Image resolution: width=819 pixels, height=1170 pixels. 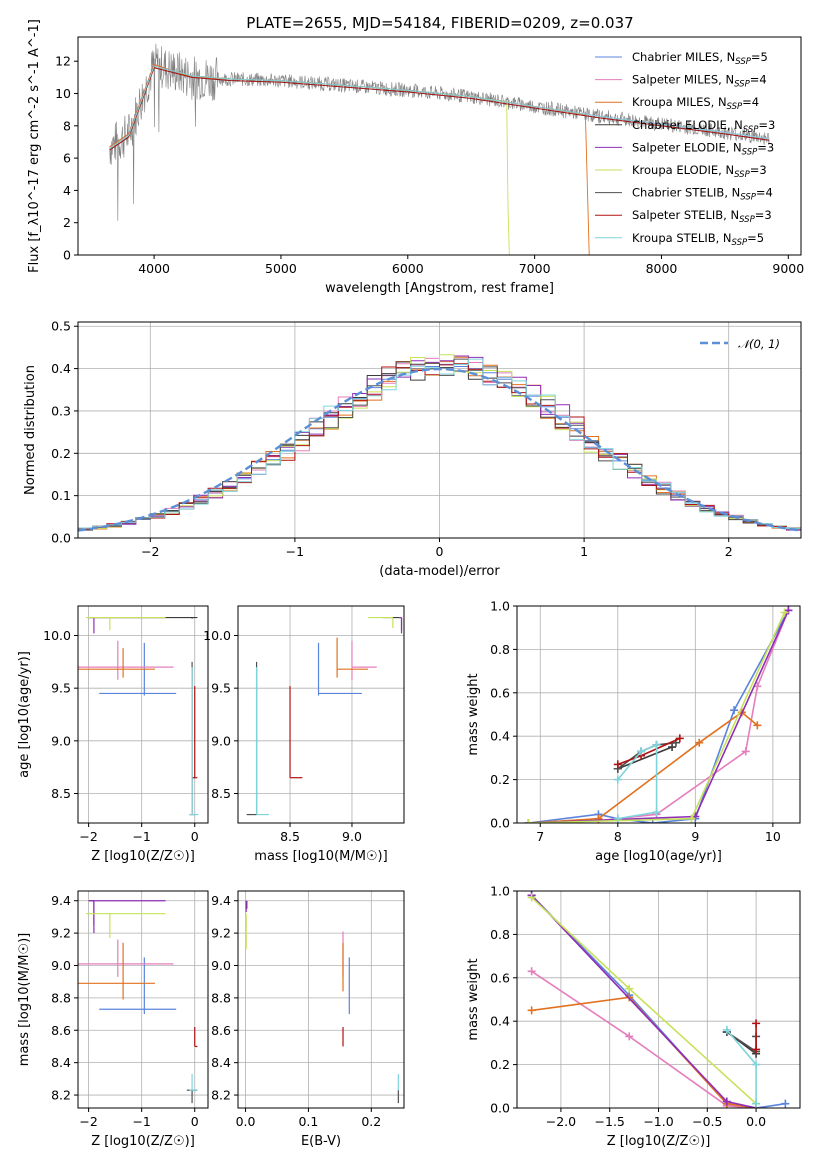 What do you see at coordinates (67, 190) in the screenshot?
I see `y-tick-label: 4` at bounding box center [67, 190].